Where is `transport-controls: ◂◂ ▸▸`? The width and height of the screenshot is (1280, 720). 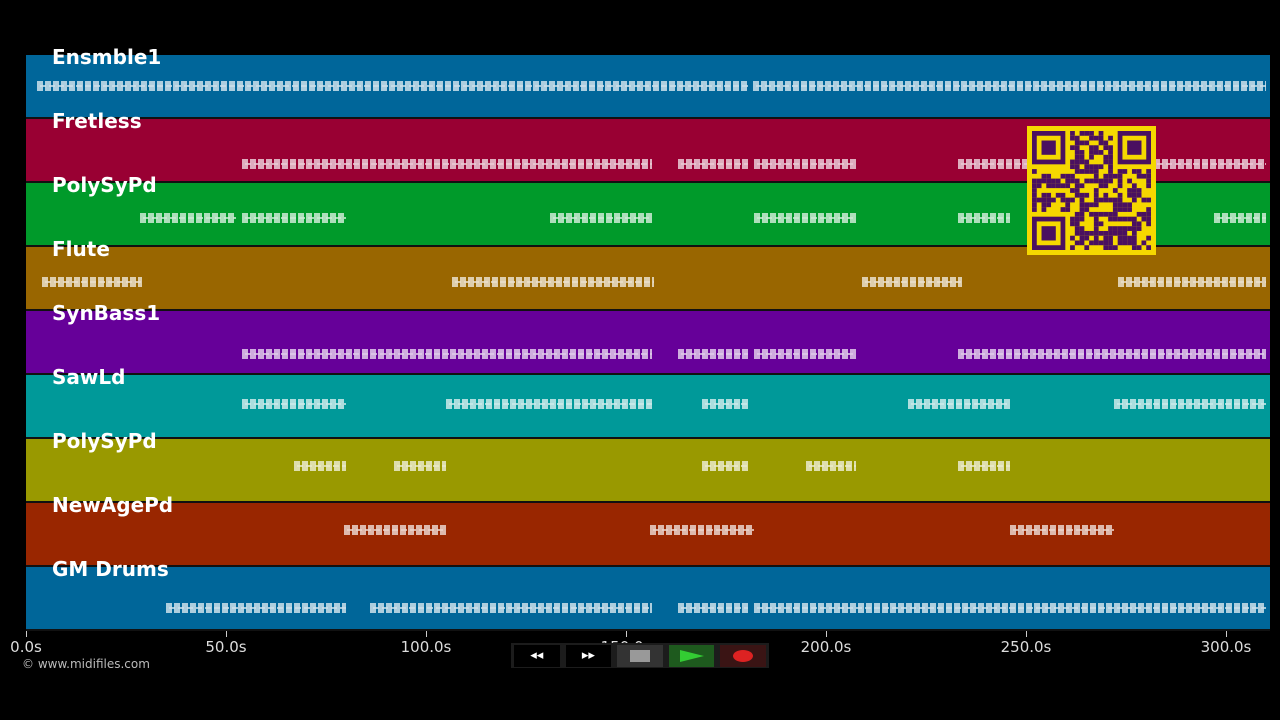 transport-controls: ◂◂ ▸▸ is located at coordinates (640, 655).